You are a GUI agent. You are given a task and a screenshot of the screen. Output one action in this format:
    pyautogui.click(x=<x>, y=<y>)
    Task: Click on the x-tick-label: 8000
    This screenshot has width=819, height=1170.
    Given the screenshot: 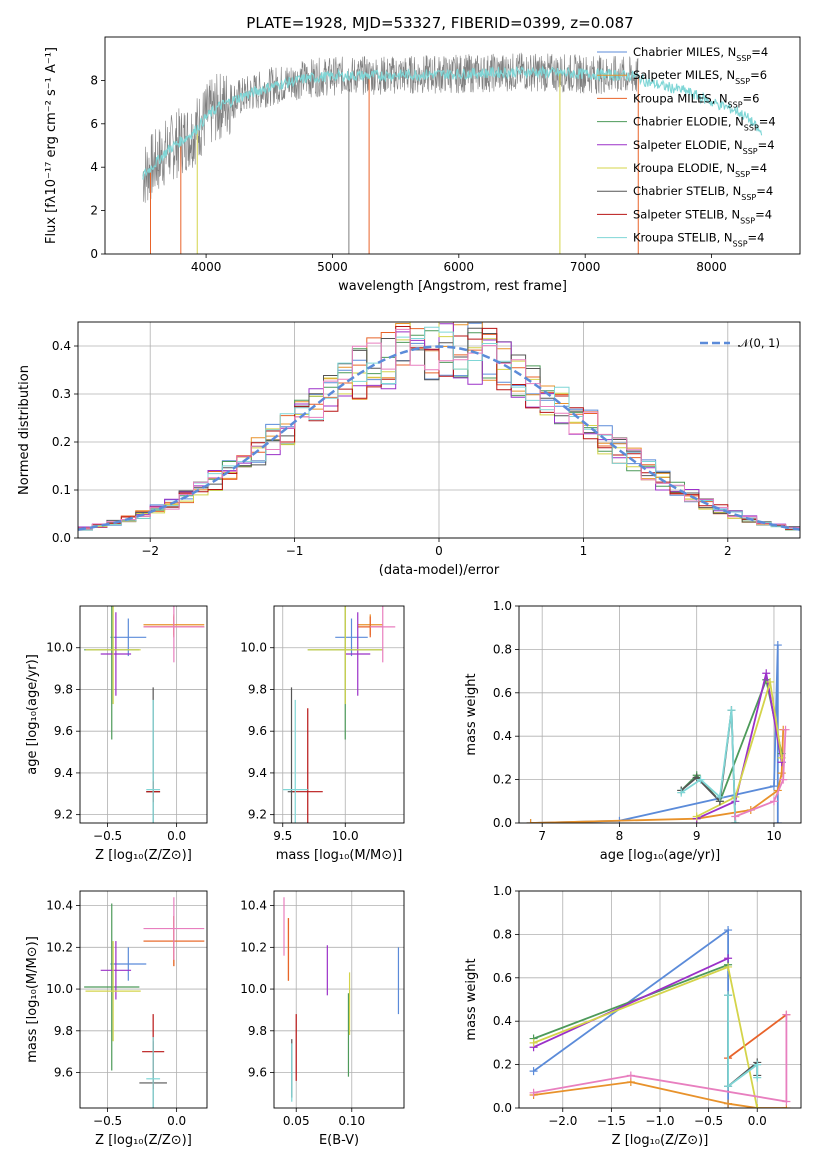 What is the action you would take?
    pyautogui.click(x=711, y=267)
    